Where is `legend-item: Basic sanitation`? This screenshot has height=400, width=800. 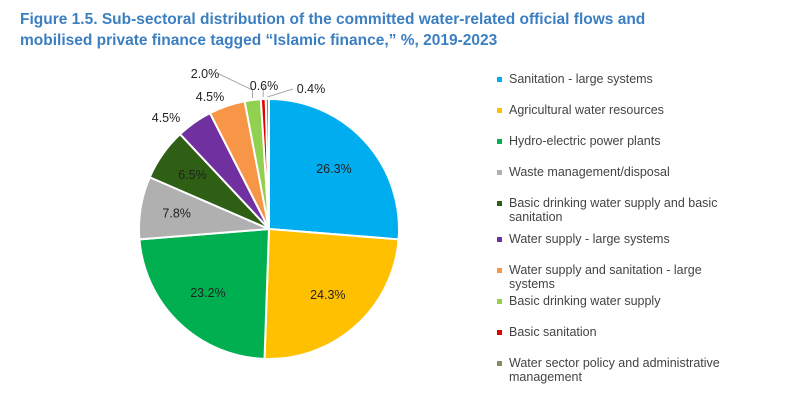
legend-item: Basic sanitation is located at coordinates (615, 332).